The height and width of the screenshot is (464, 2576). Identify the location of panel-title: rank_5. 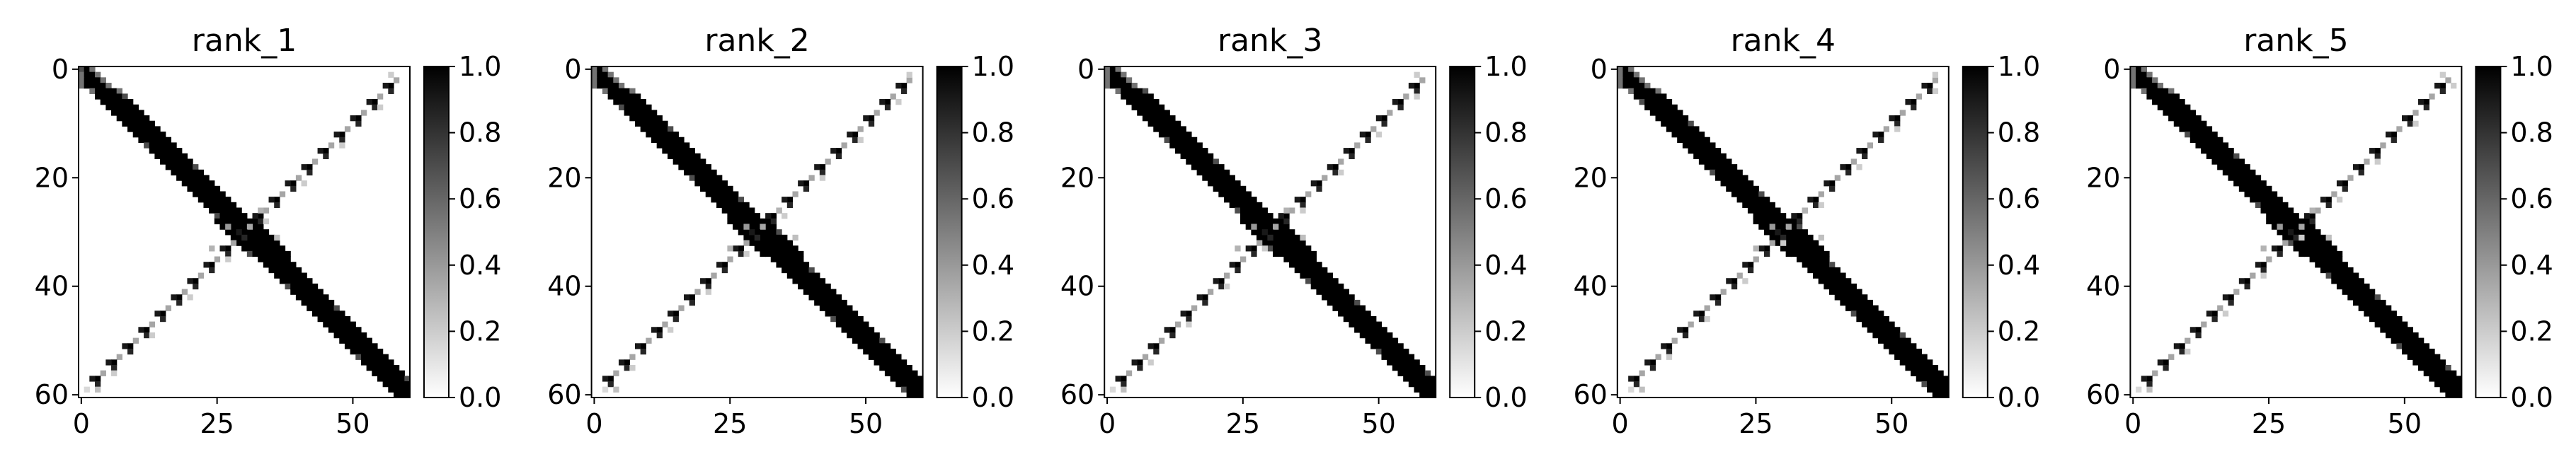
(2295, 41).